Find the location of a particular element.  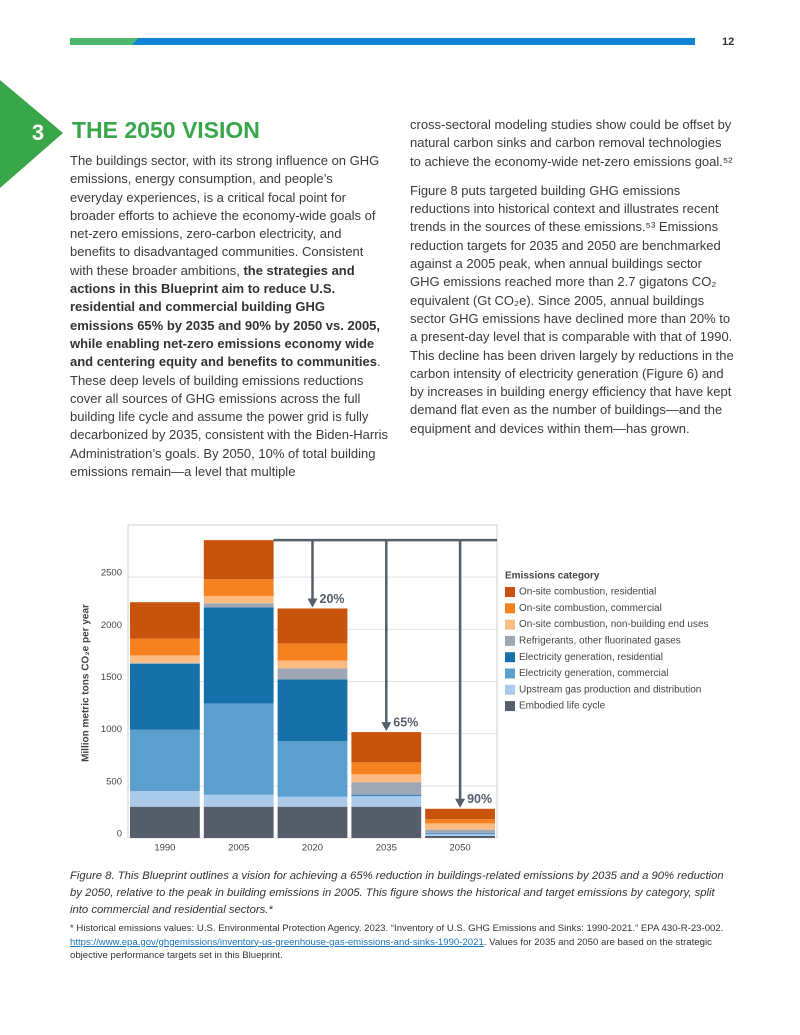

page-number: 12 is located at coordinates (728, 42).